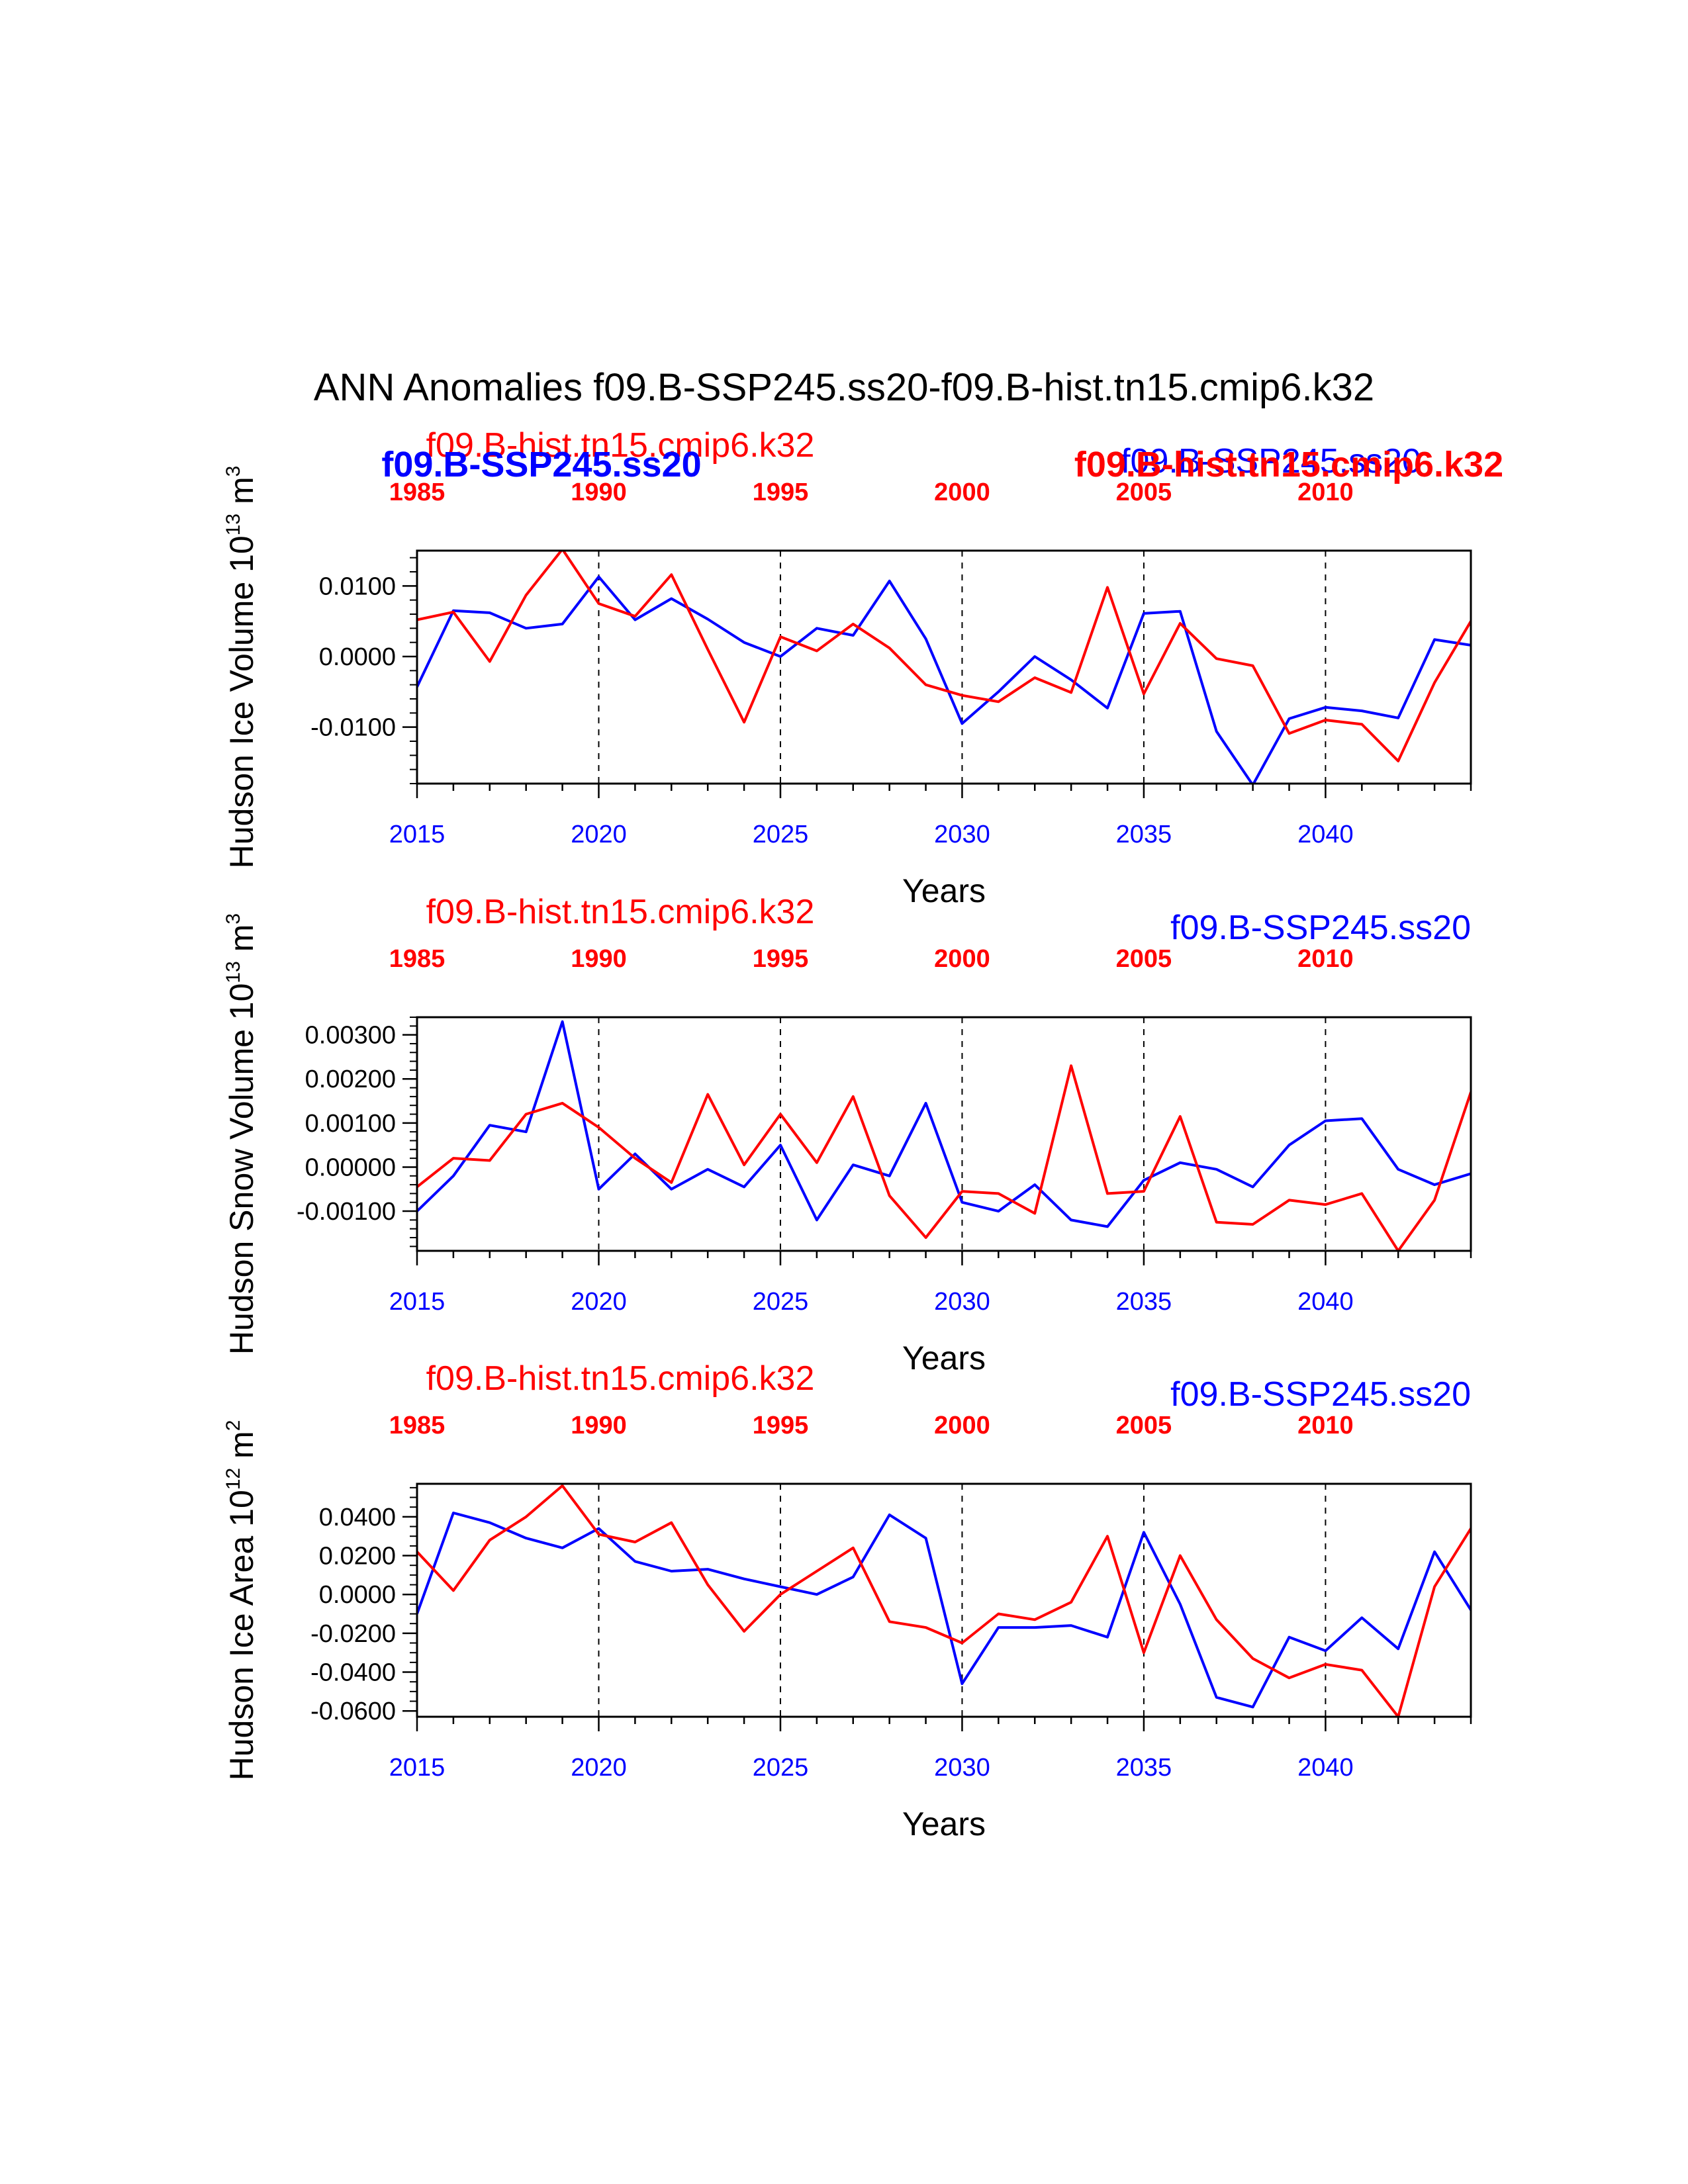  I want to click on y-tick-label: 0.0200, so click(357, 1556).